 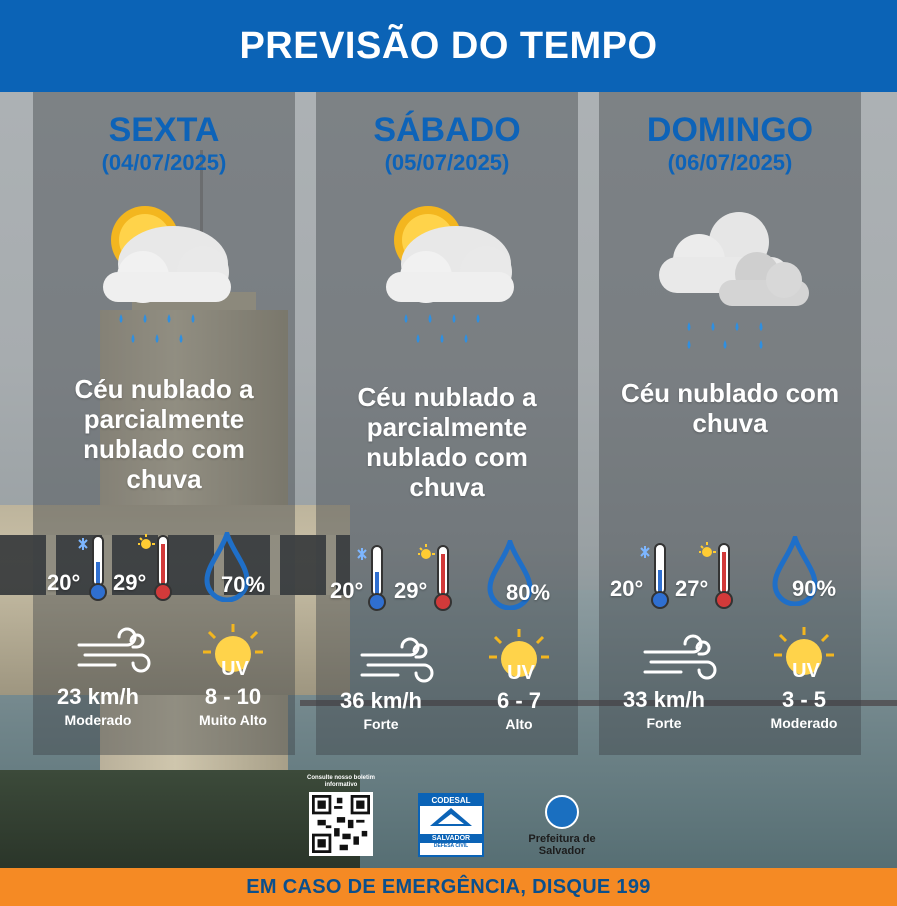 I want to click on uv-index: 3 - 5, so click(x=804, y=699).